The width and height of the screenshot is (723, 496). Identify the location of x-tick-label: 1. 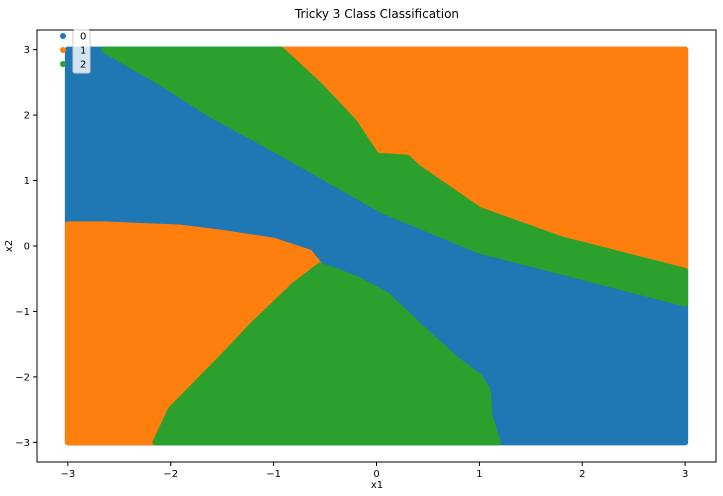
(479, 474).